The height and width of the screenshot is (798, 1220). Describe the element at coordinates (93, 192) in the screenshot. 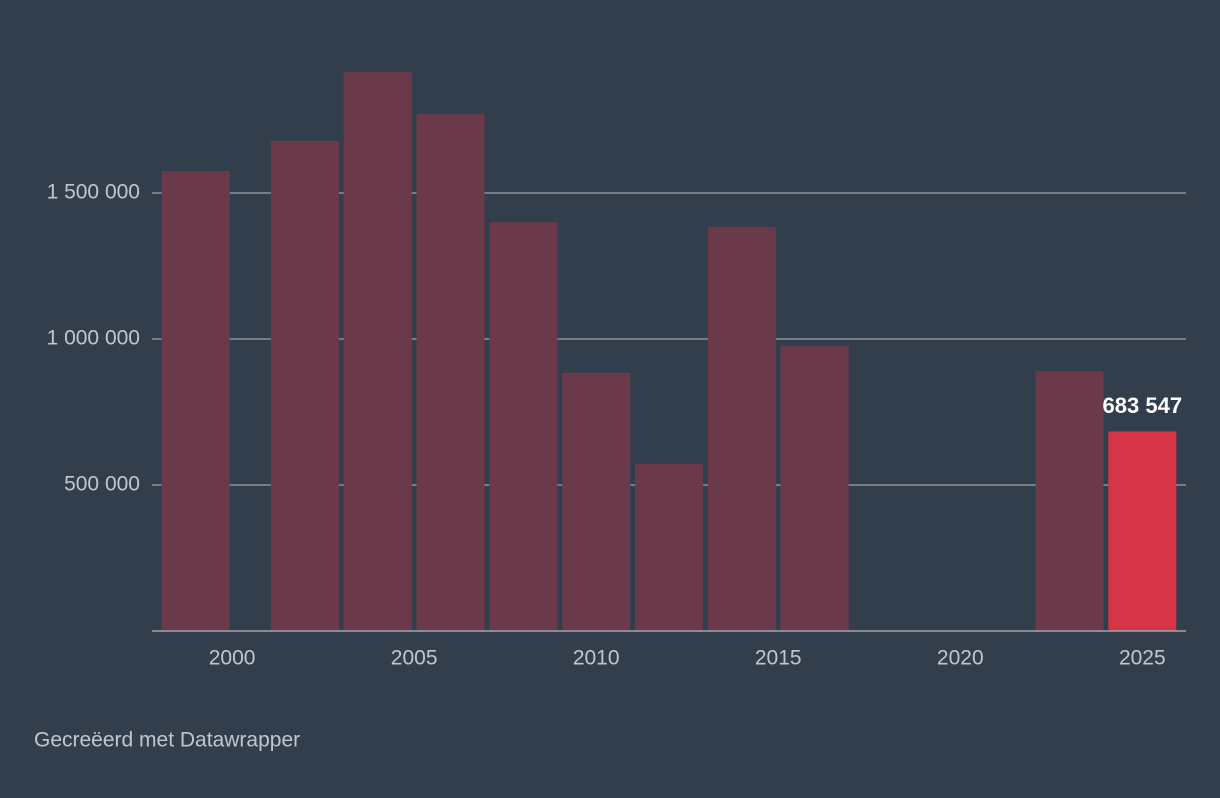

I see `y-tick-label: 1 500 000` at that location.